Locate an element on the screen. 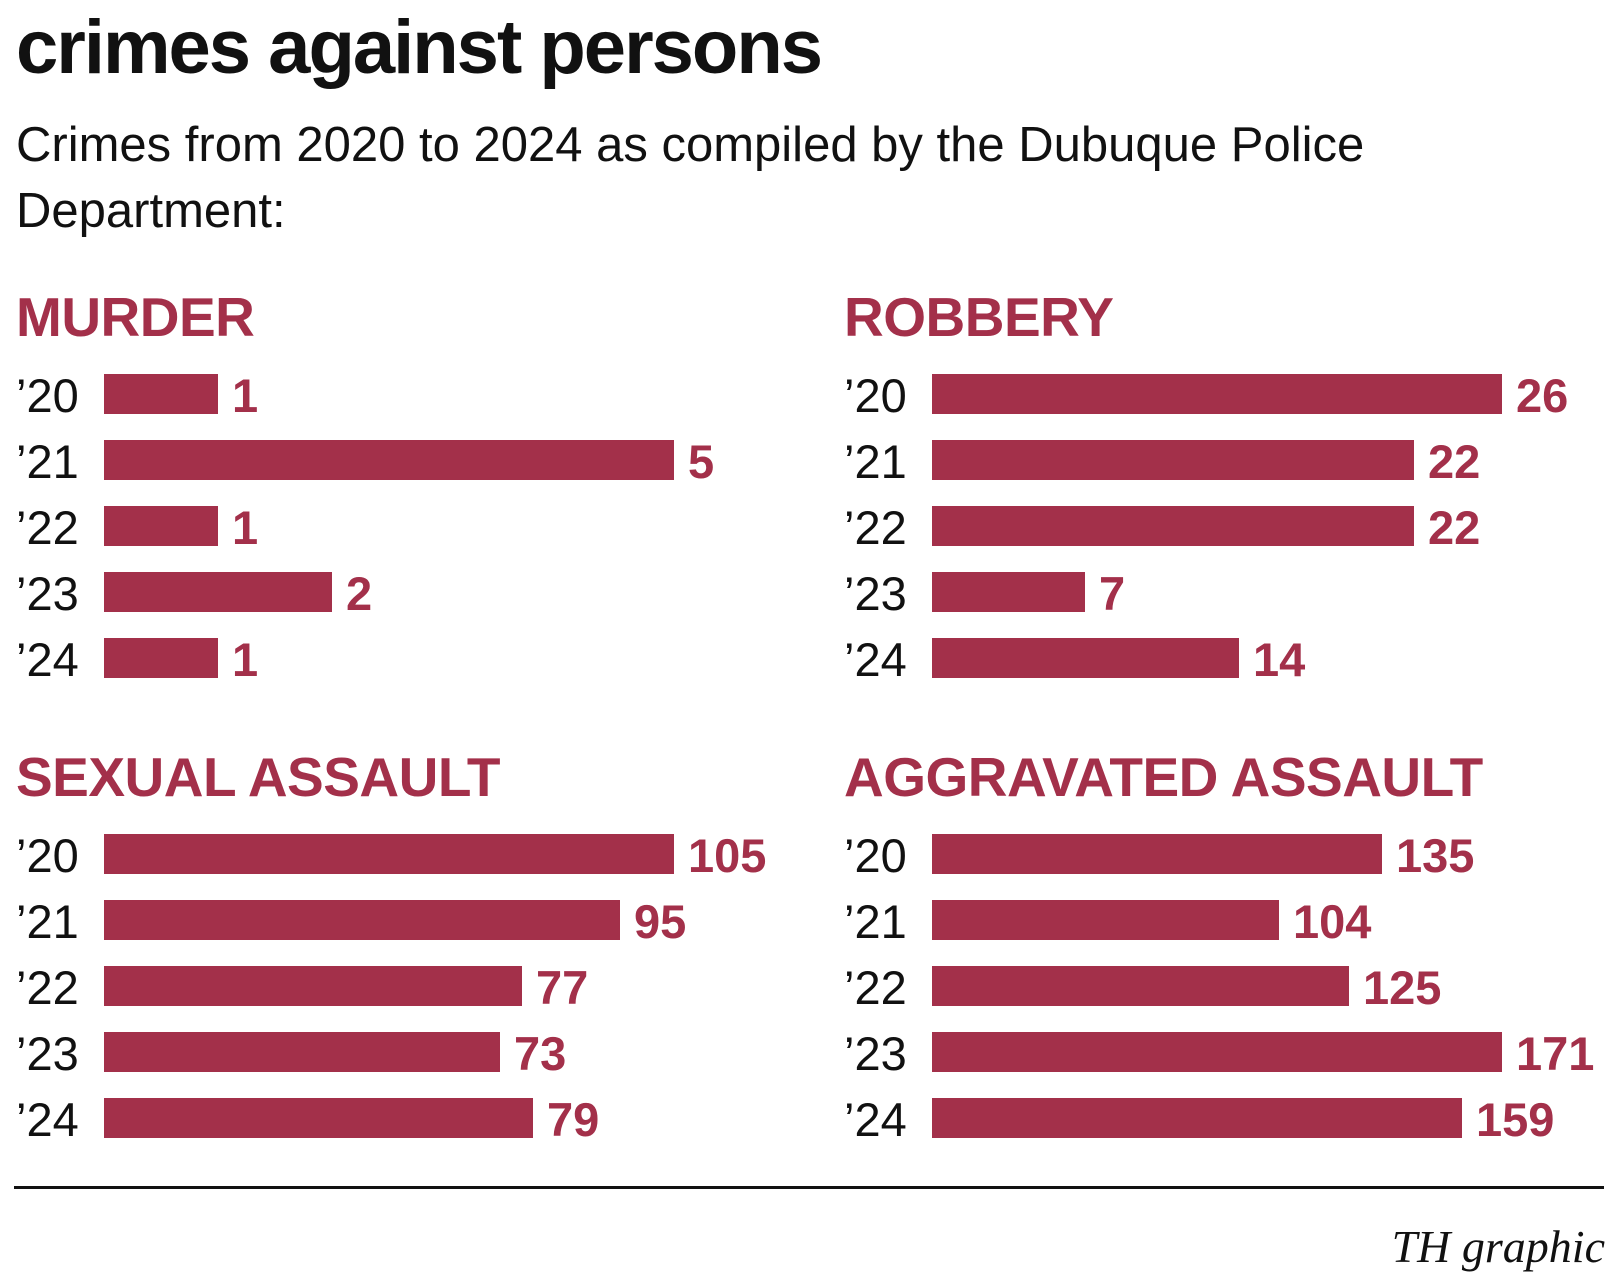 Image resolution: width=1615 pixels, height=1284 pixels. bar-row: ’21 104 is located at coordinates (1229, 921).